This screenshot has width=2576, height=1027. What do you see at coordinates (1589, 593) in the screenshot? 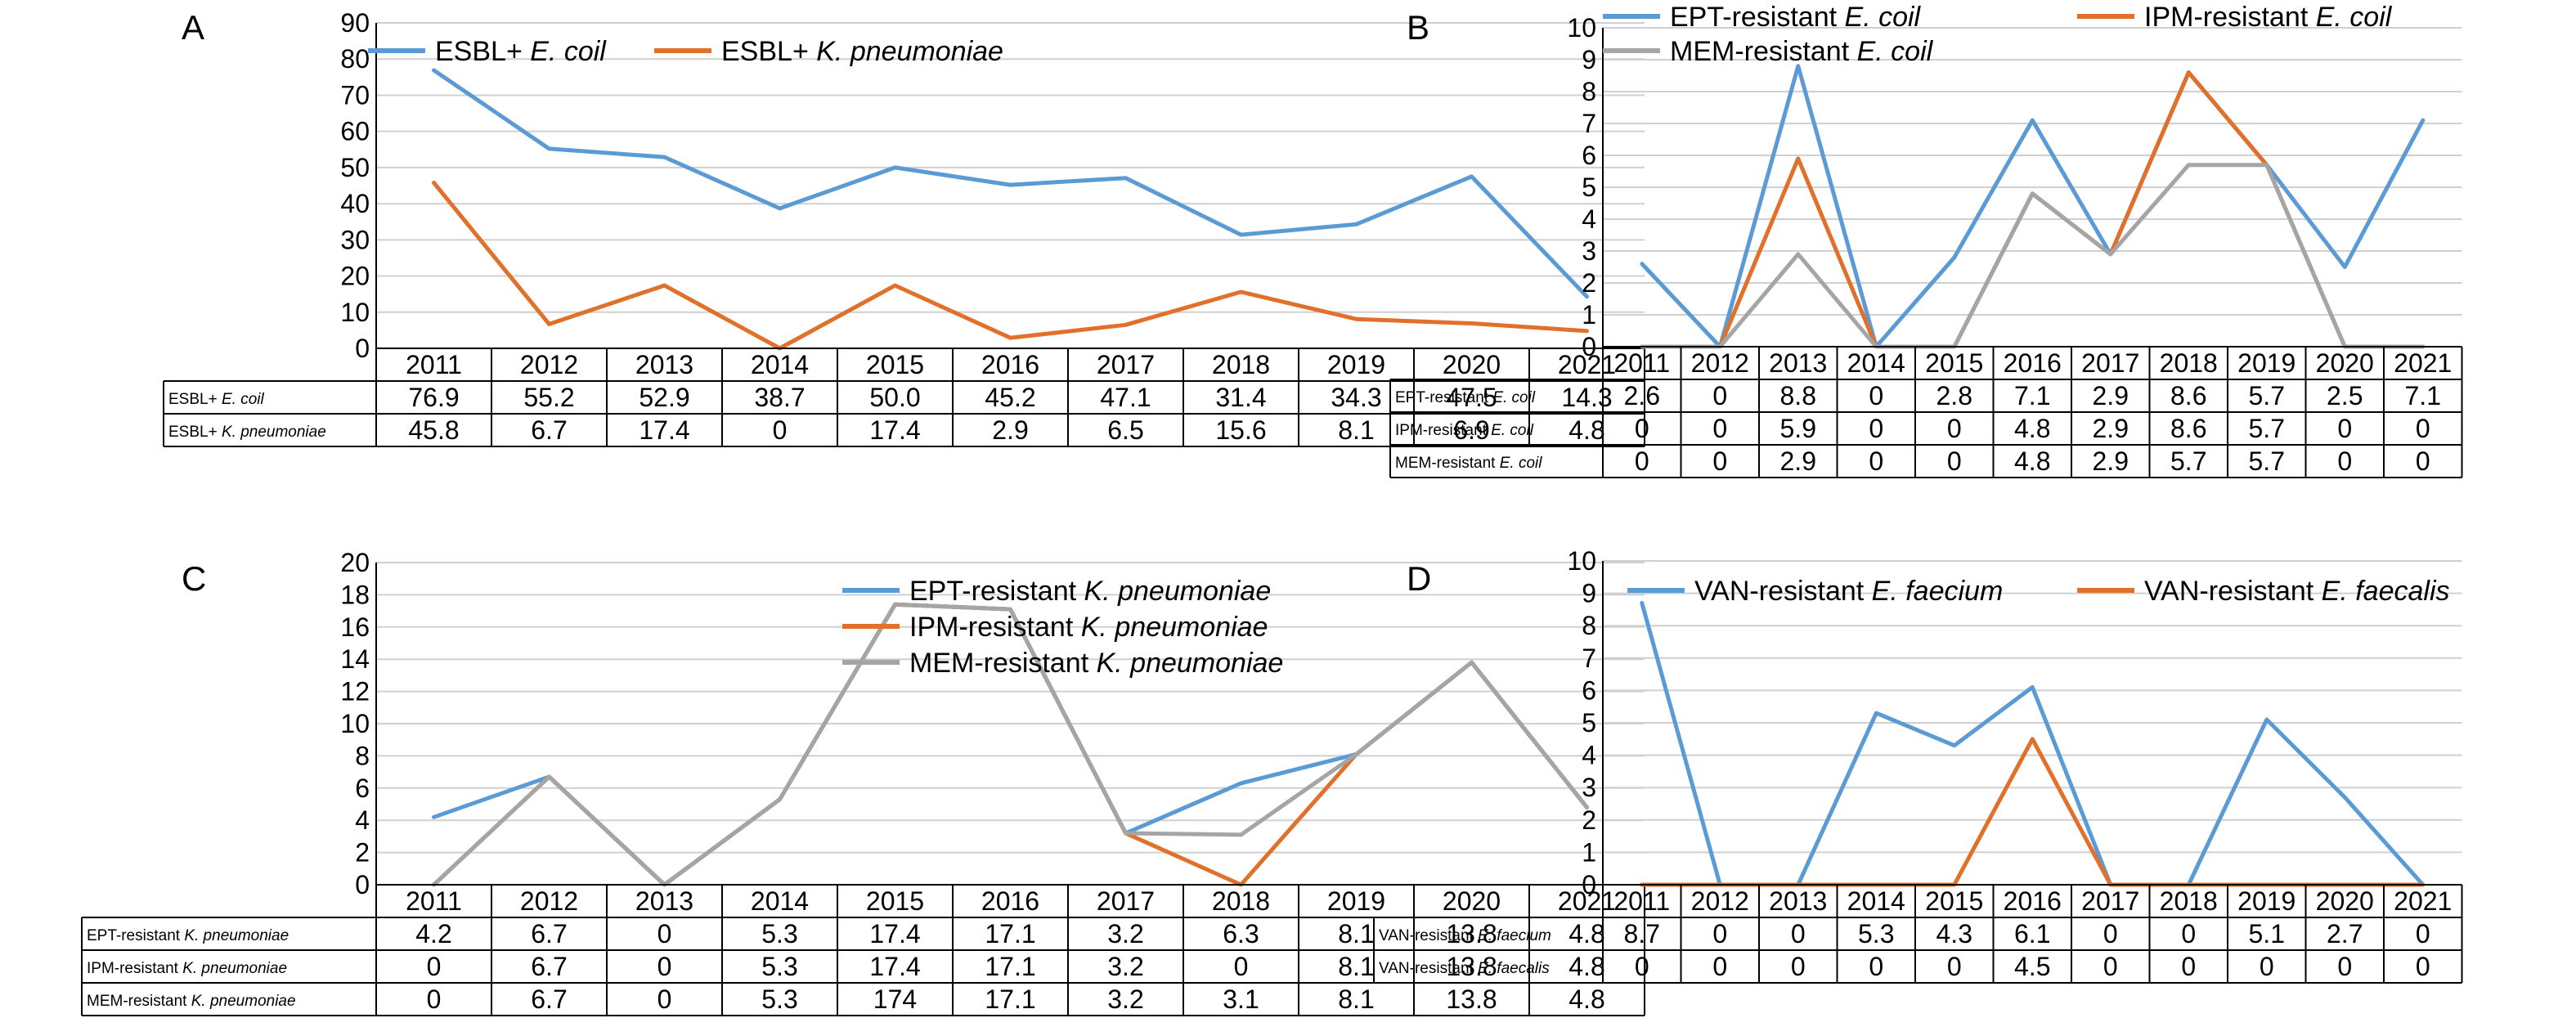
I see `y-tick-label: 9` at bounding box center [1589, 593].